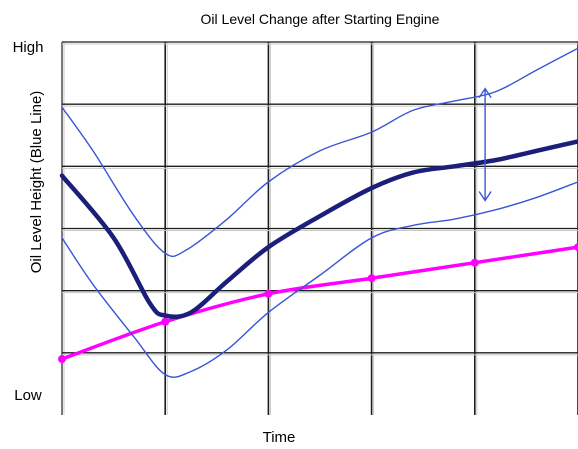 The width and height of the screenshot is (578, 449). Describe the element at coordinates (28, 47) in the screenshot. I see `y-tick-label-high: High` at that location.